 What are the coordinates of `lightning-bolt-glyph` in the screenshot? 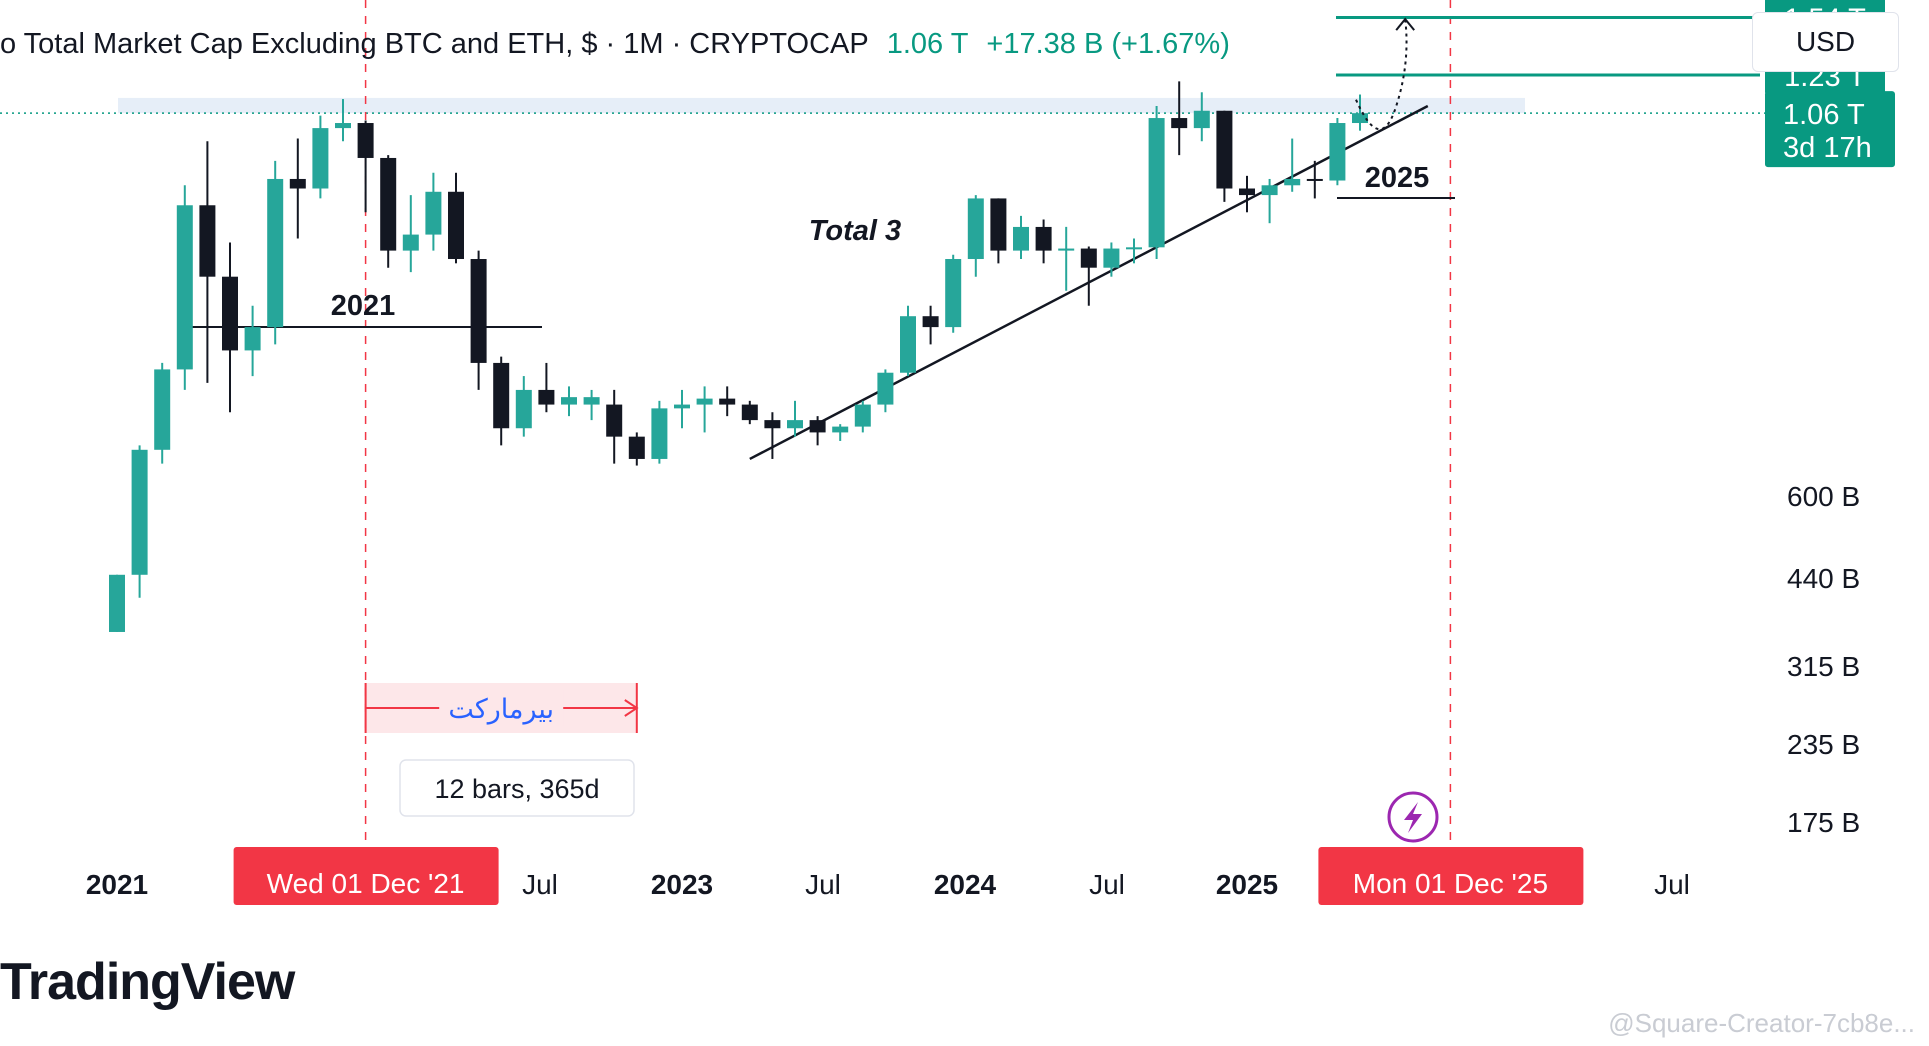 It's located at (1413, 817).